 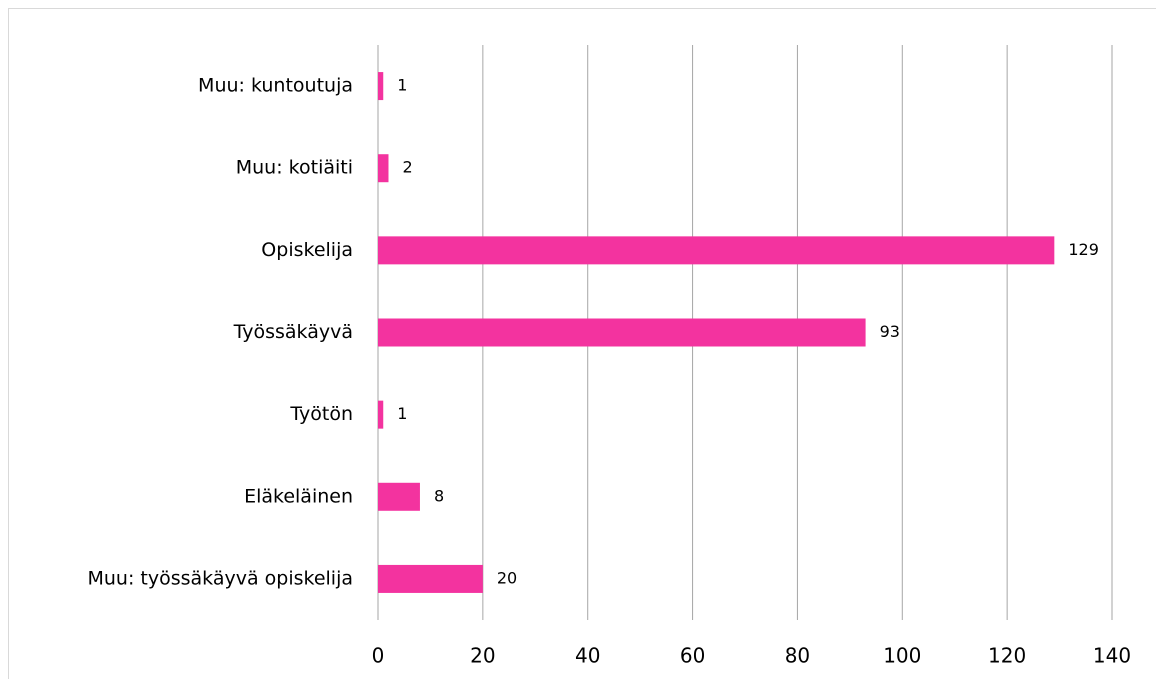 What do you see at coordinates (293, 332) in the screenshot?
I see `y-tick-label: Työssäkäyvä` at bounding box center [293, 332].